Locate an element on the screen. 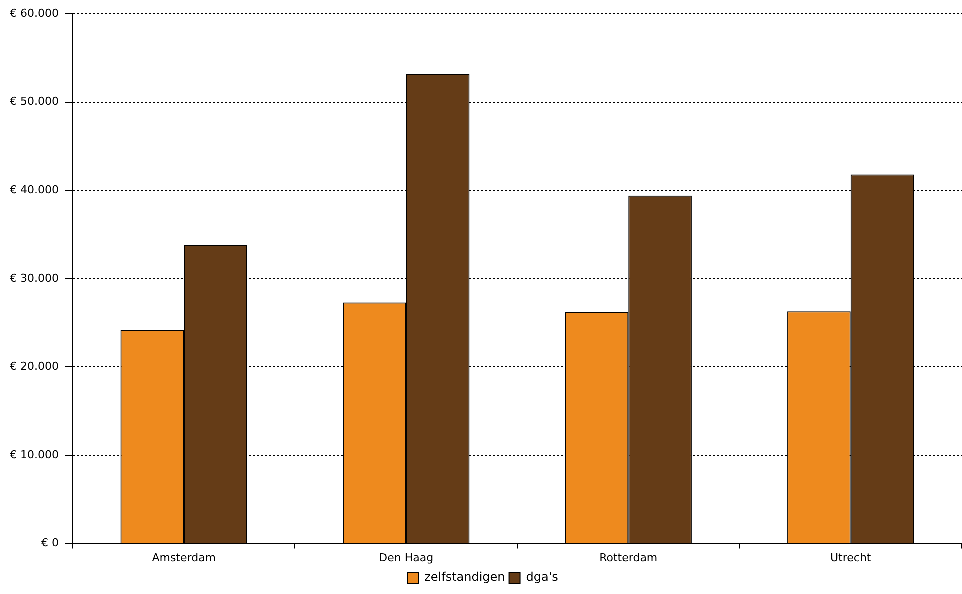  legend-label: zelfstandigen is located at coordinates (465, 577).